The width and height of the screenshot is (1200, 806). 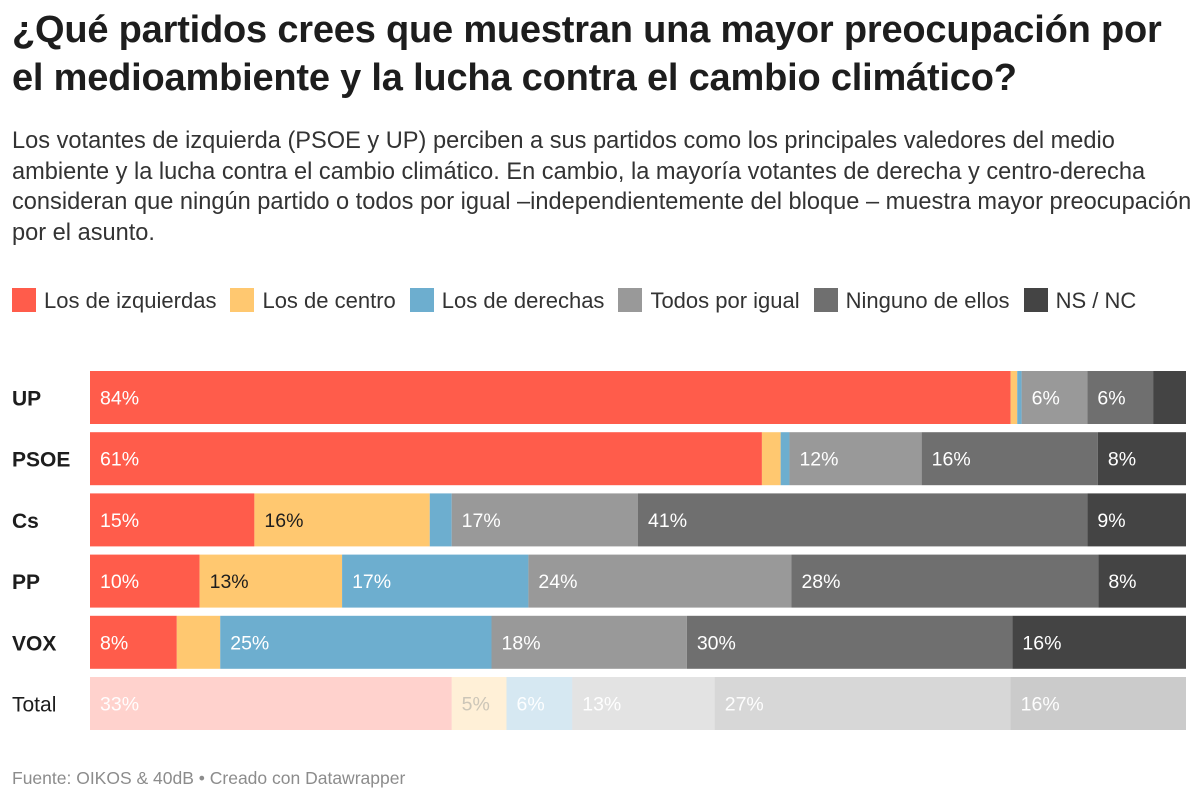 I want to click on data-label: 18%, so click(x=521, y=643).